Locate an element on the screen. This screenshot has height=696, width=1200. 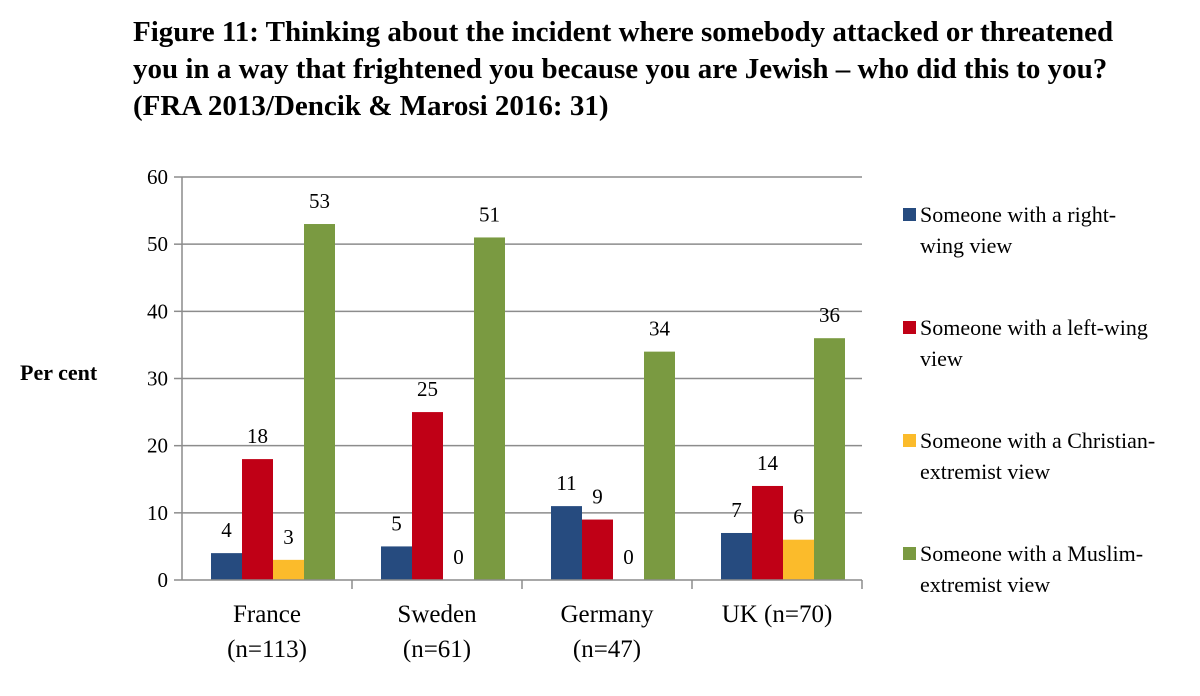
y-axis-label: Per cent is located at coordinates (59, 372).